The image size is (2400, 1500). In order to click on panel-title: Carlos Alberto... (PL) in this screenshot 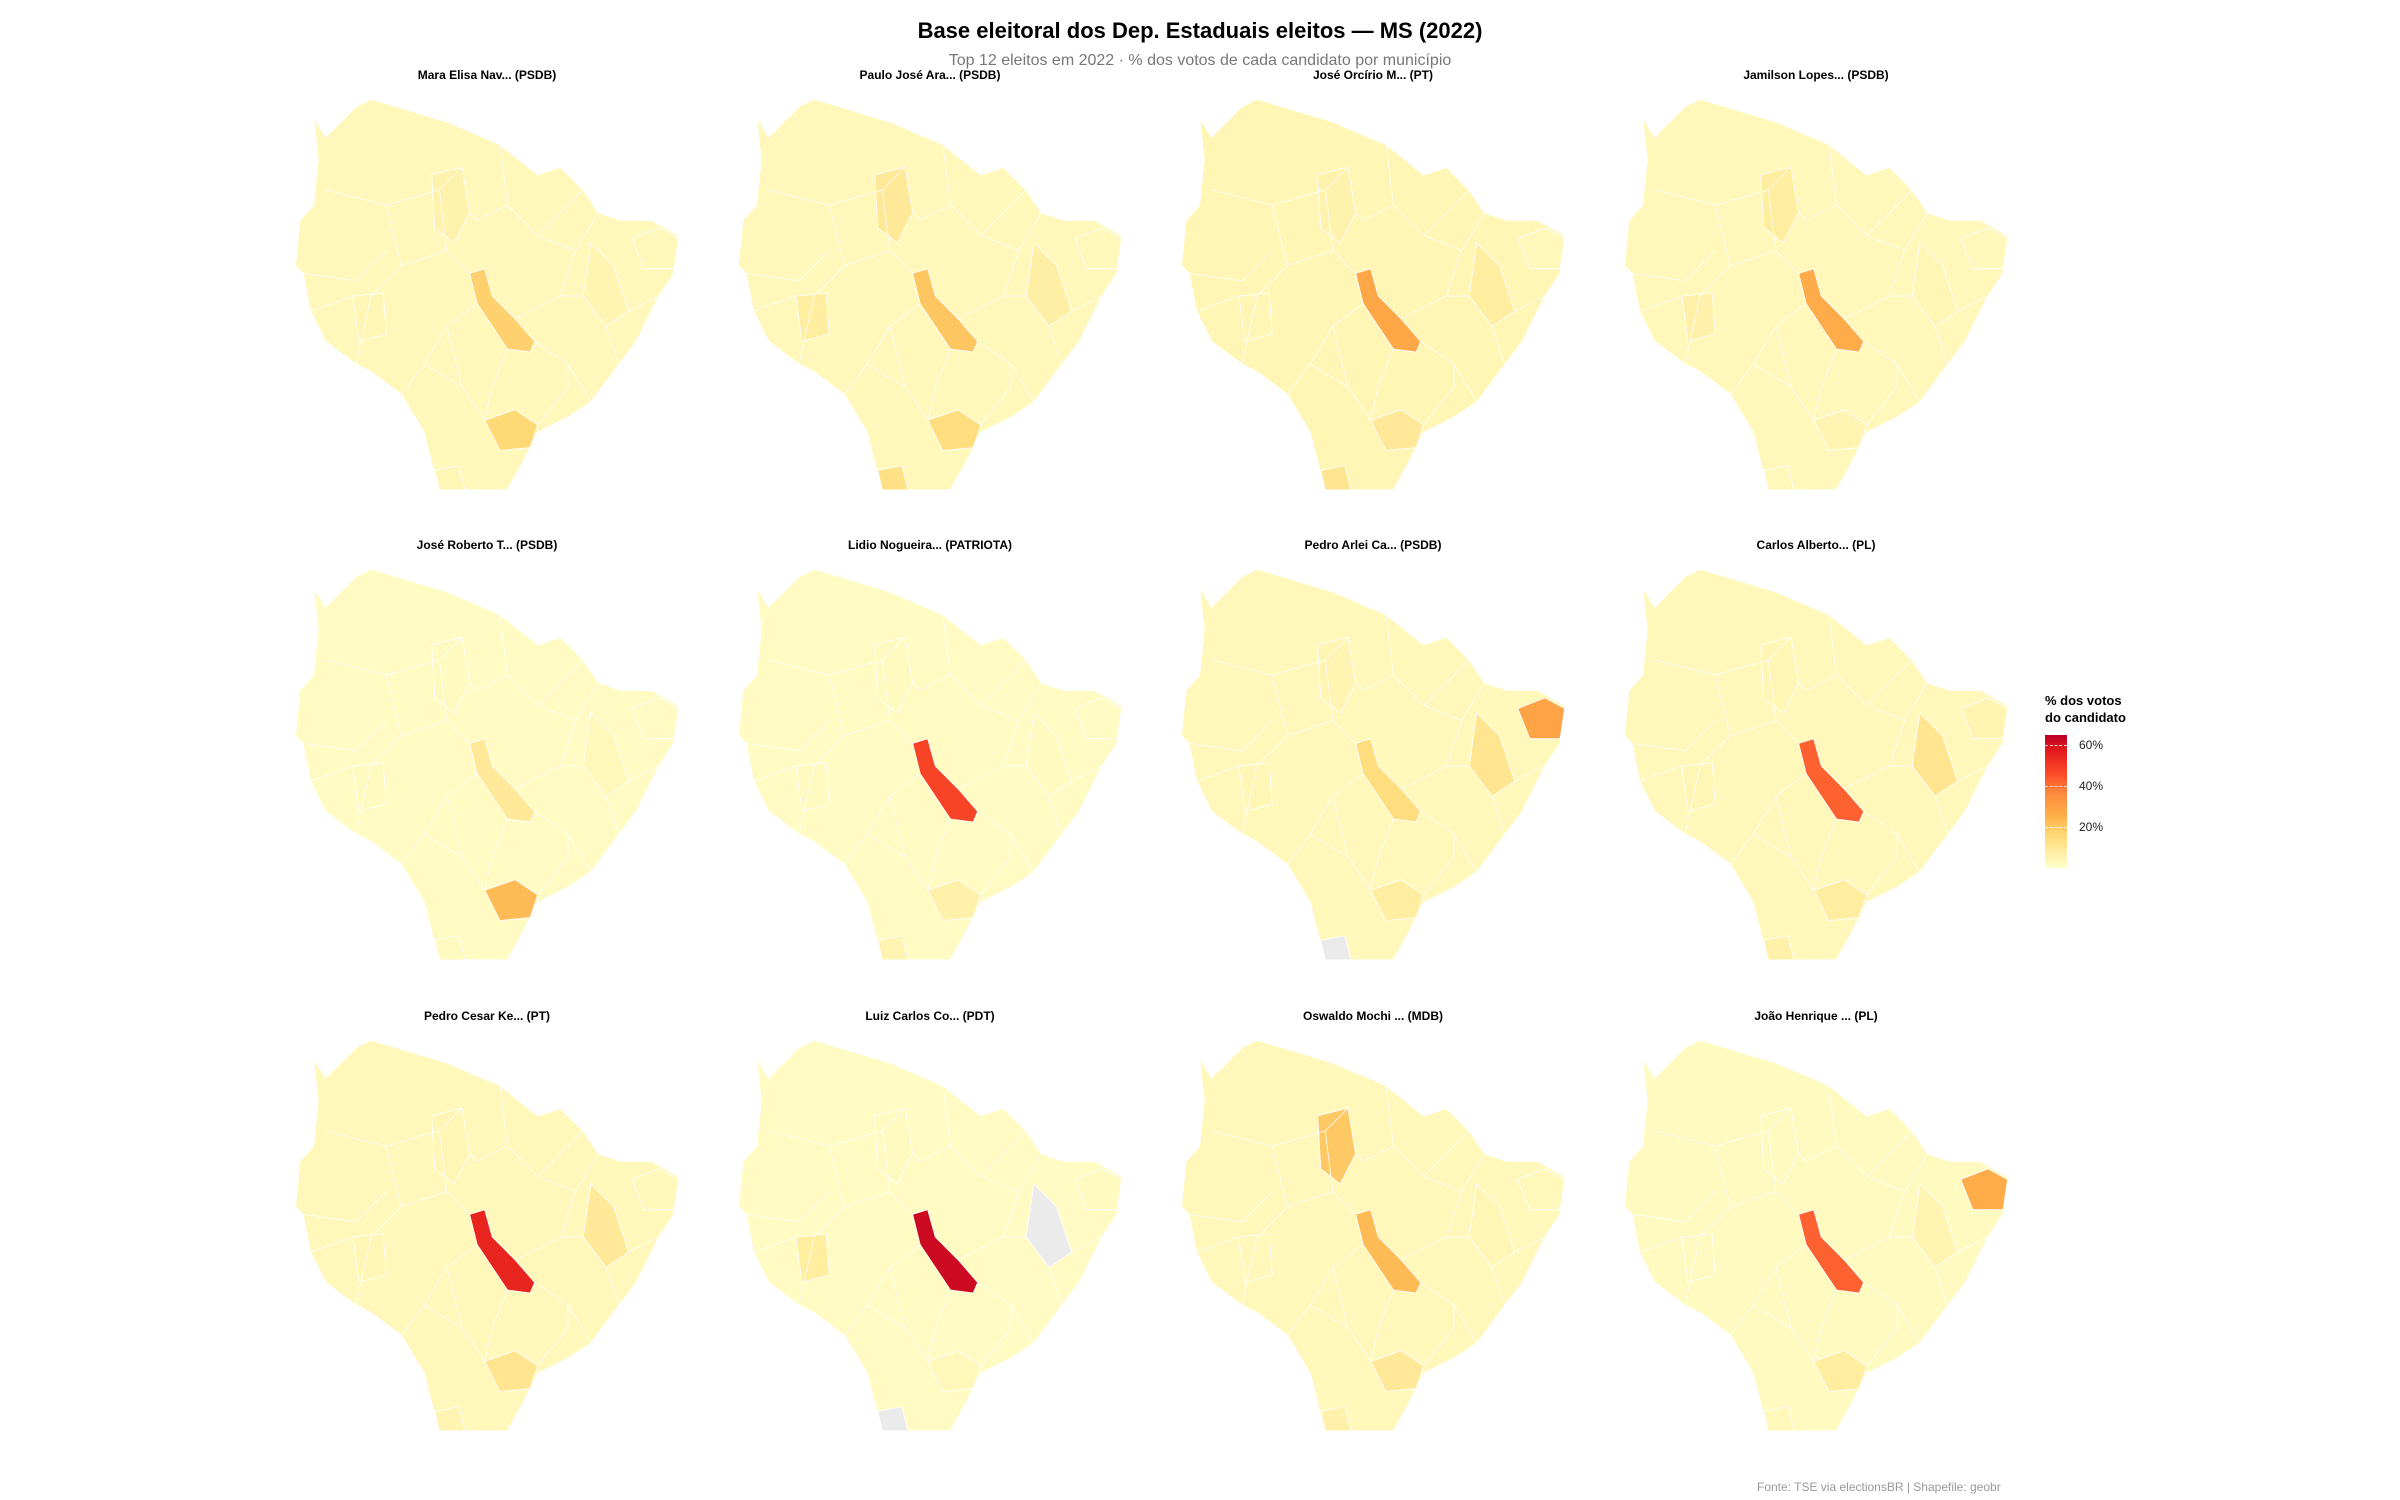, I will do `click(1816, 545)`.